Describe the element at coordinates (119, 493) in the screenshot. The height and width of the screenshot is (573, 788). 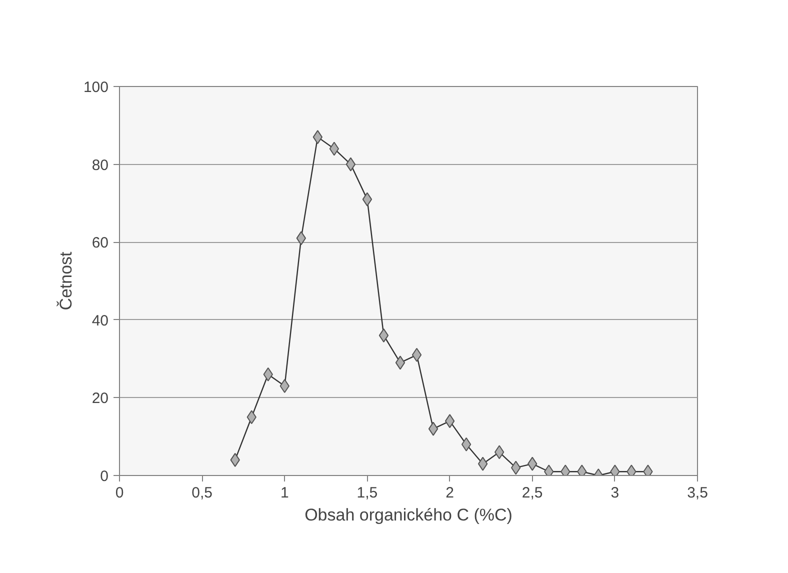
I see `x-tick-label: 0` at that location.